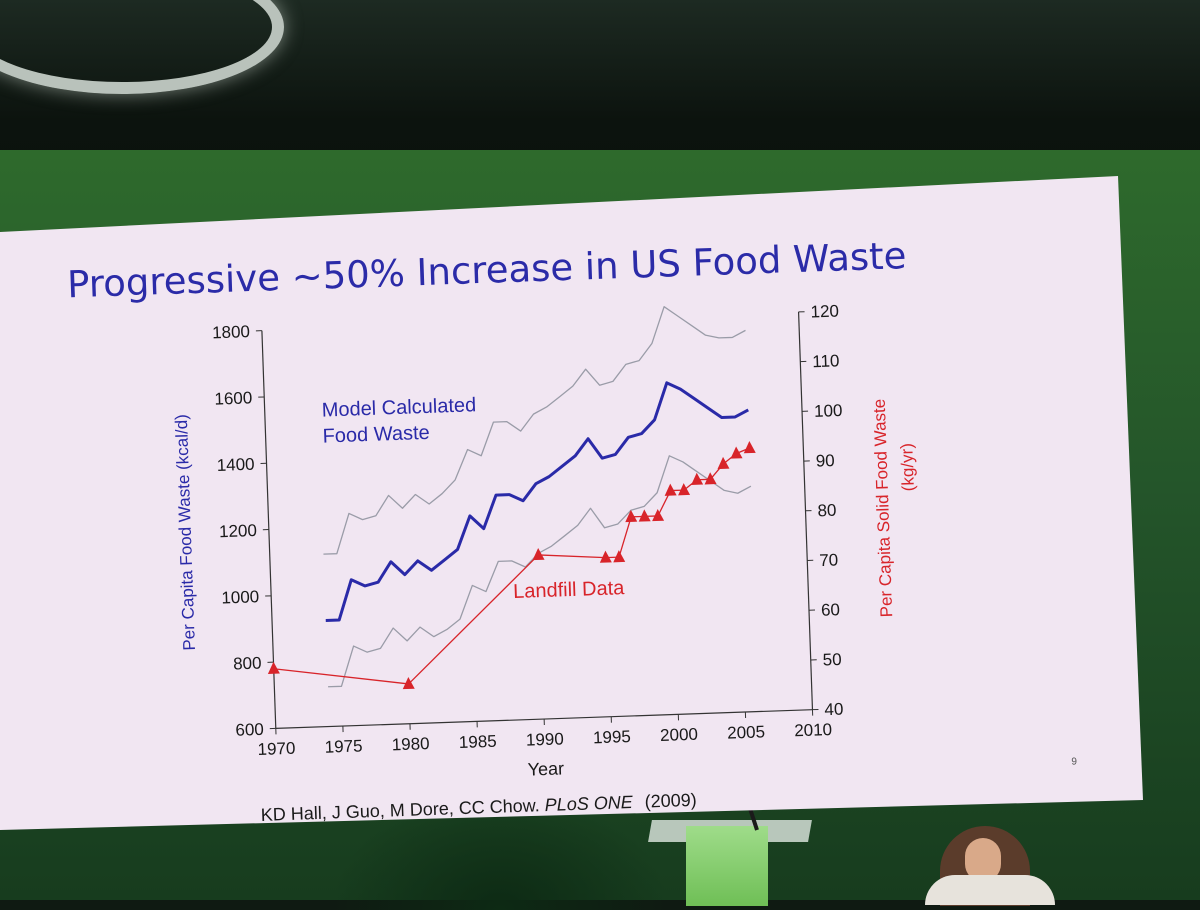 The image size is (1200, 910). What do you see at coordinates (612, 737) in the screenshot?
I see `x-tick-label: 1995` at bounding box center [612, 737].